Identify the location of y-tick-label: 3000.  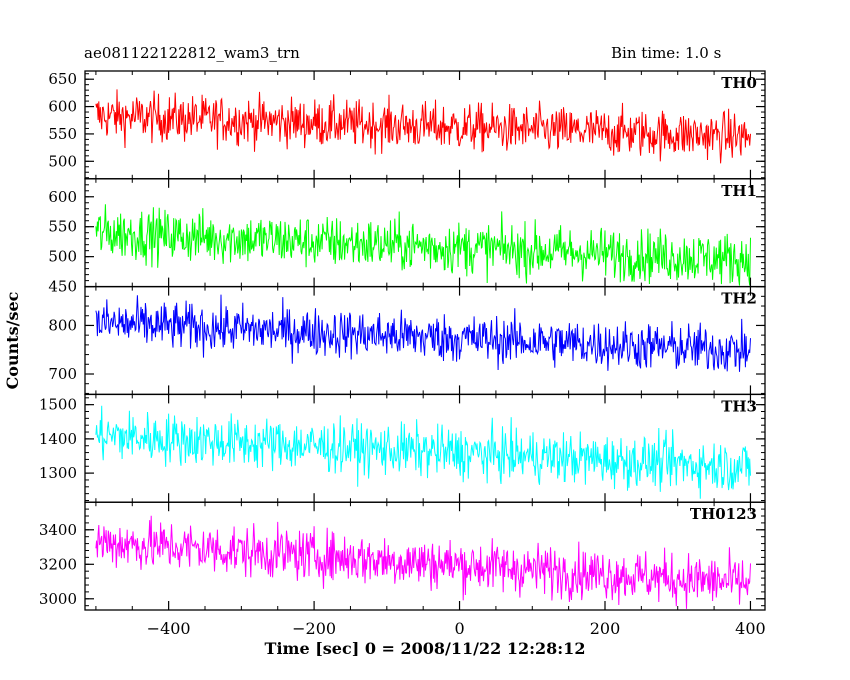
(58, 599).